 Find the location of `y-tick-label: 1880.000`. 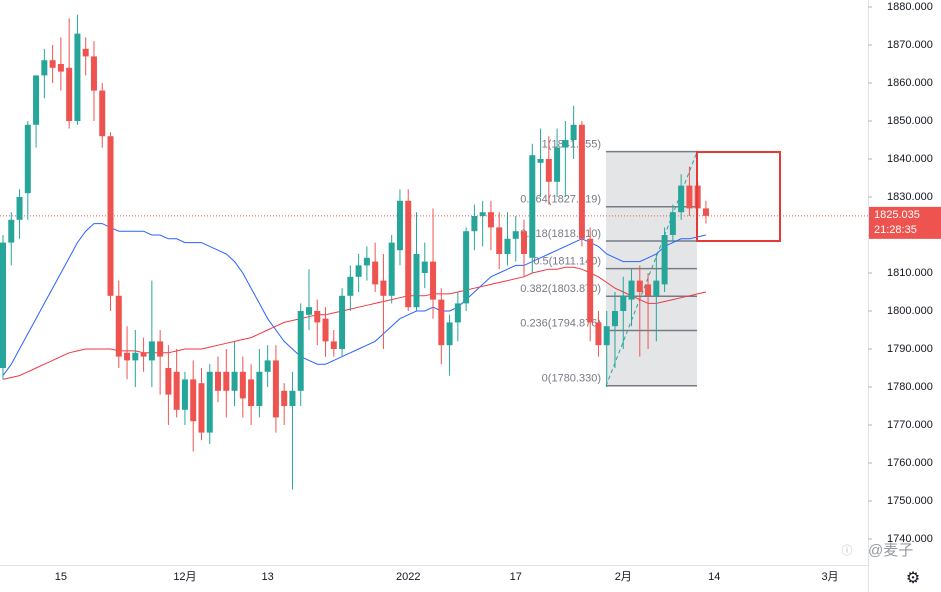

y-tick-label: 1880.000 is located at coordinates (910, 7).